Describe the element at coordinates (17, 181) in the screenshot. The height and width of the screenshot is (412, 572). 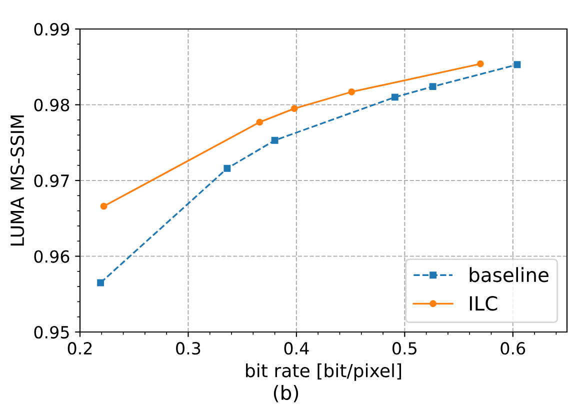
I see `y-axis-title: LUMA MS-SSIM` at that location.